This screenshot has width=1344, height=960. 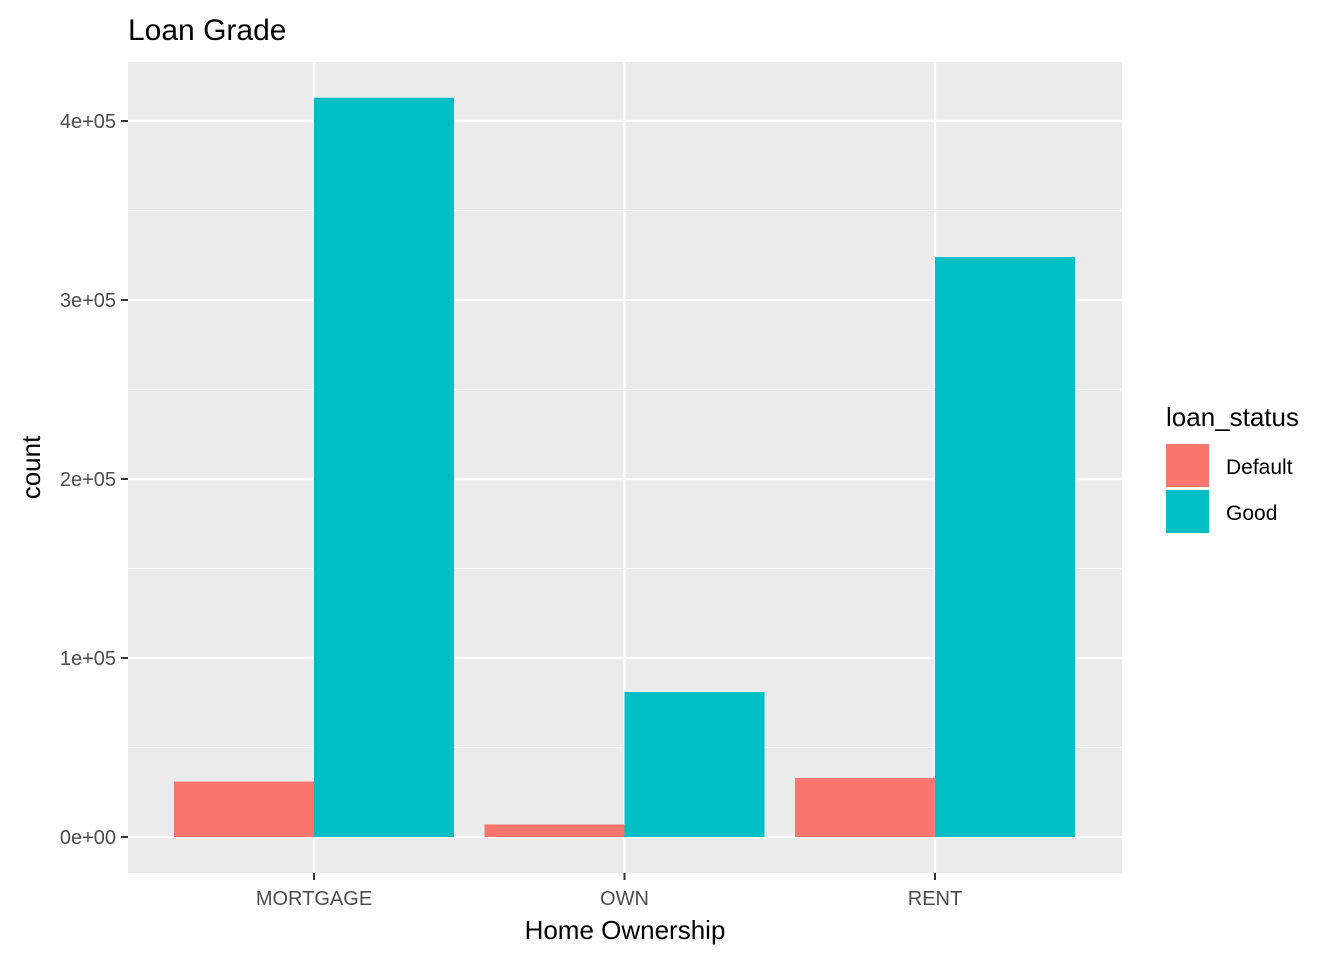 I want to click on x-axis: MORTGAGE OWN RENT, so click(x=609, y=891).